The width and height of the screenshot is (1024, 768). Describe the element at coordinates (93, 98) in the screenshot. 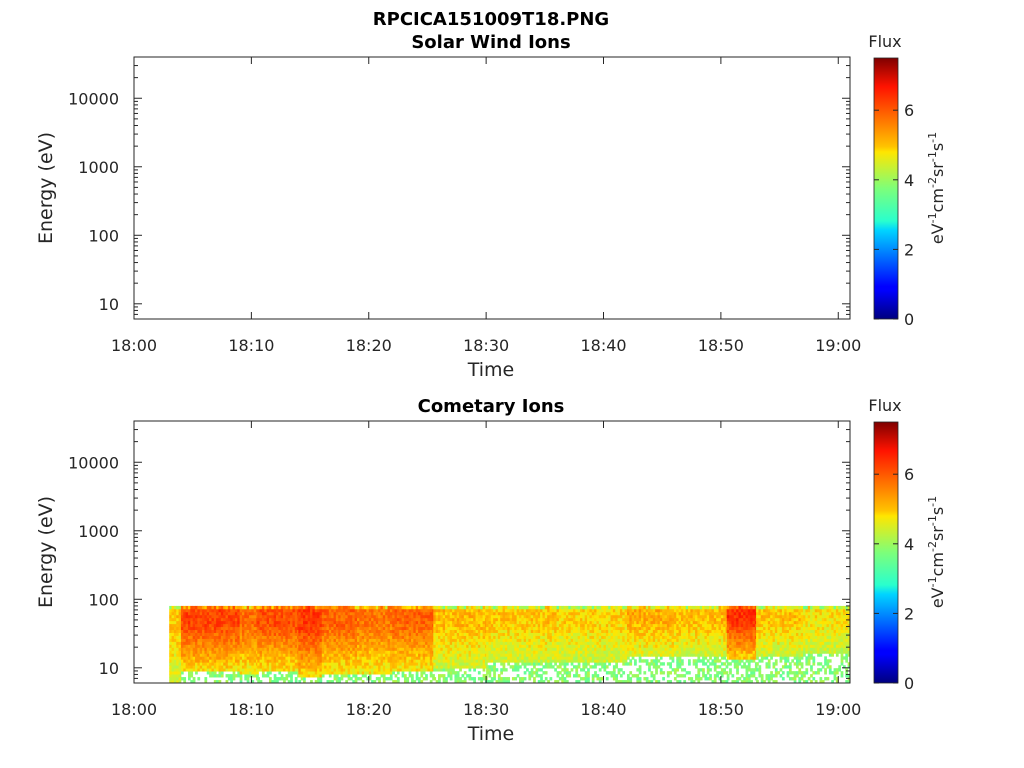

I see `y-tick-label: 10000` at that location.